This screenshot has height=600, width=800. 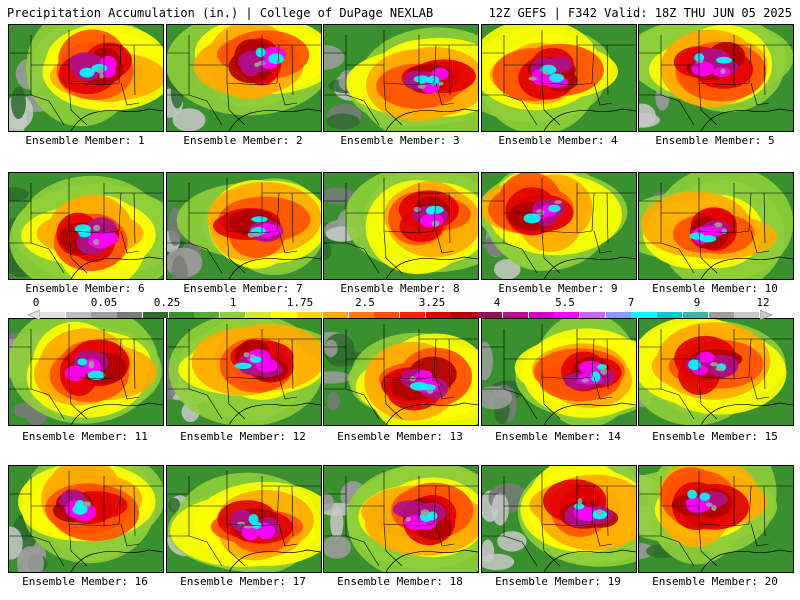 What do you see at coordinates (715, 288) in the screenshot?
I see `member-caption: Ensemble Member: 10` at bounding box center [715, 288].